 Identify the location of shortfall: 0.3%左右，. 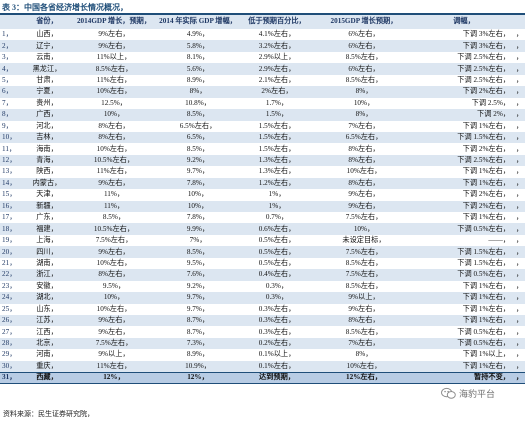
(277, 320).